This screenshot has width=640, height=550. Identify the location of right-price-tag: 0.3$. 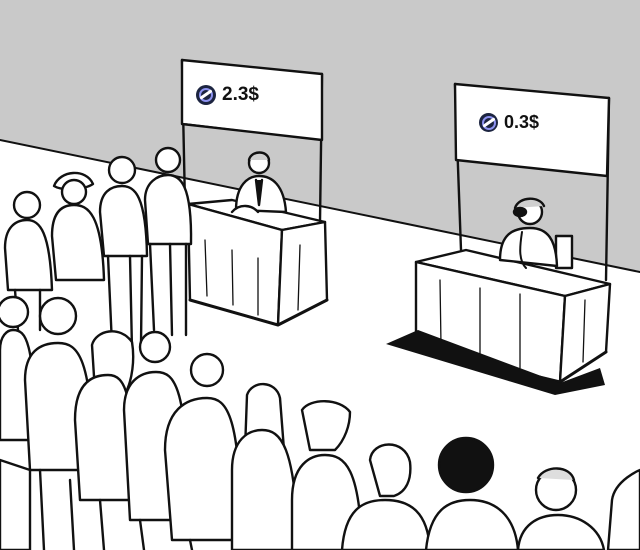
(509, 122).